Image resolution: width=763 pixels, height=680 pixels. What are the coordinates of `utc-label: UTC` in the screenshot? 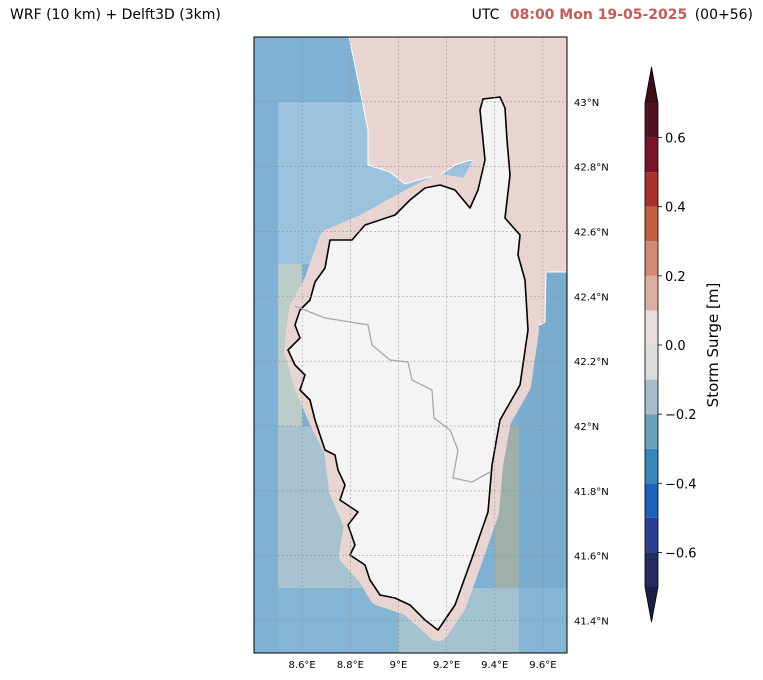 It's located at (485, 15).